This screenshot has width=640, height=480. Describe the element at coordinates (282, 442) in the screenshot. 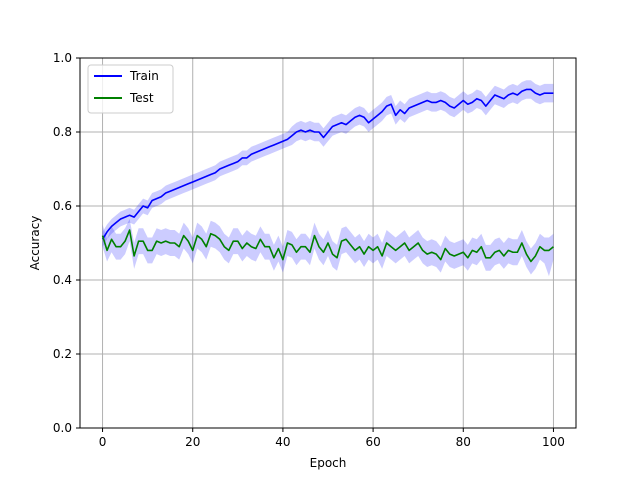

I see `x-tick-label: 40` at that location.